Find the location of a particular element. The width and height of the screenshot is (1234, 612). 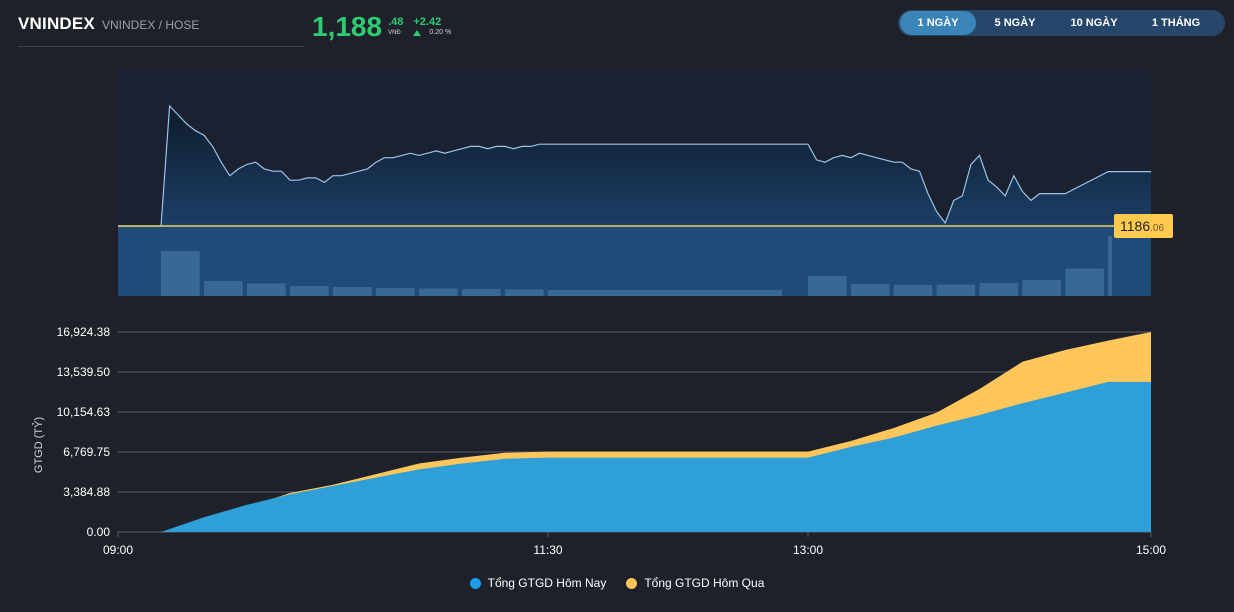

y-tick-label: 6,769.75 is located at coordinates (86, 452).